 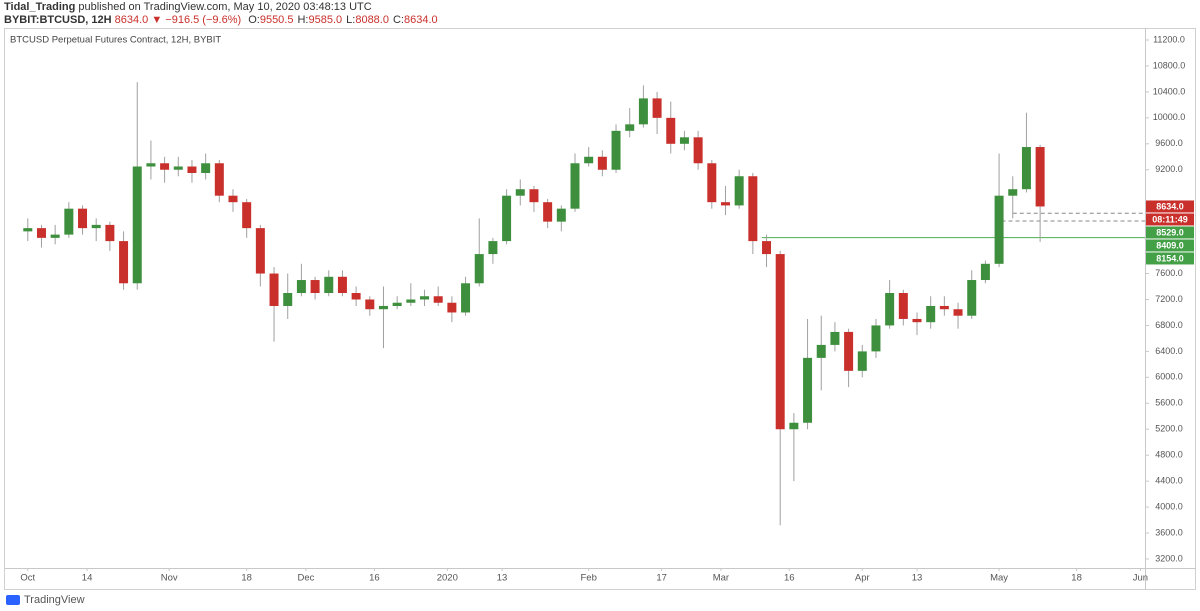 I want to click on level-badge-label: 8409.0, so click(x=1170, y=245).